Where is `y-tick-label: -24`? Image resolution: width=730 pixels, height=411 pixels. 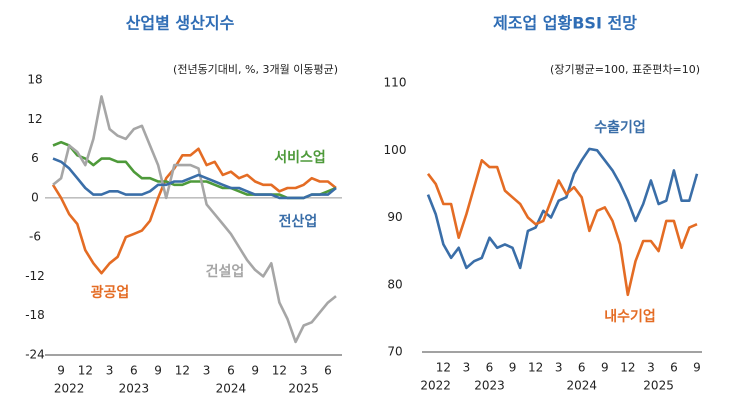 y-tick-label: -24 is located at coordinates (35, 355).